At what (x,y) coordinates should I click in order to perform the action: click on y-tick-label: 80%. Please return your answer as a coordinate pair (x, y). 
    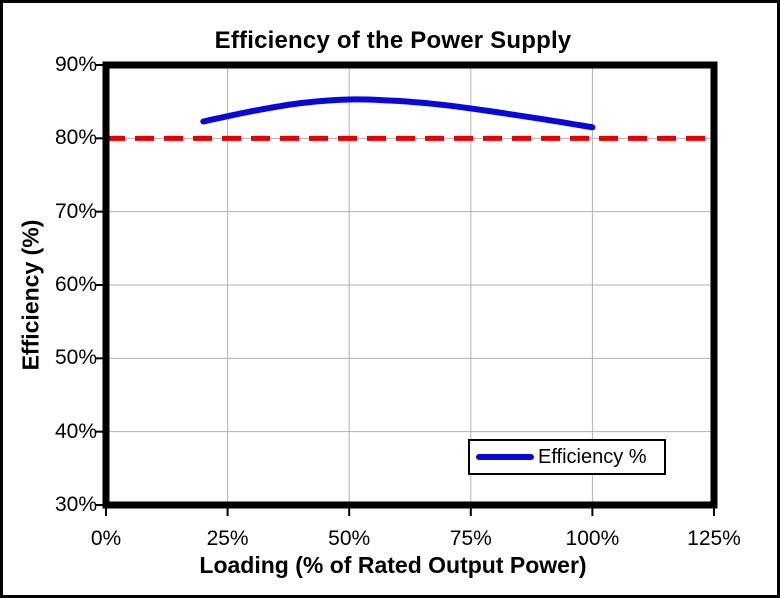
    Looking at the image, I should click on (75, 138).